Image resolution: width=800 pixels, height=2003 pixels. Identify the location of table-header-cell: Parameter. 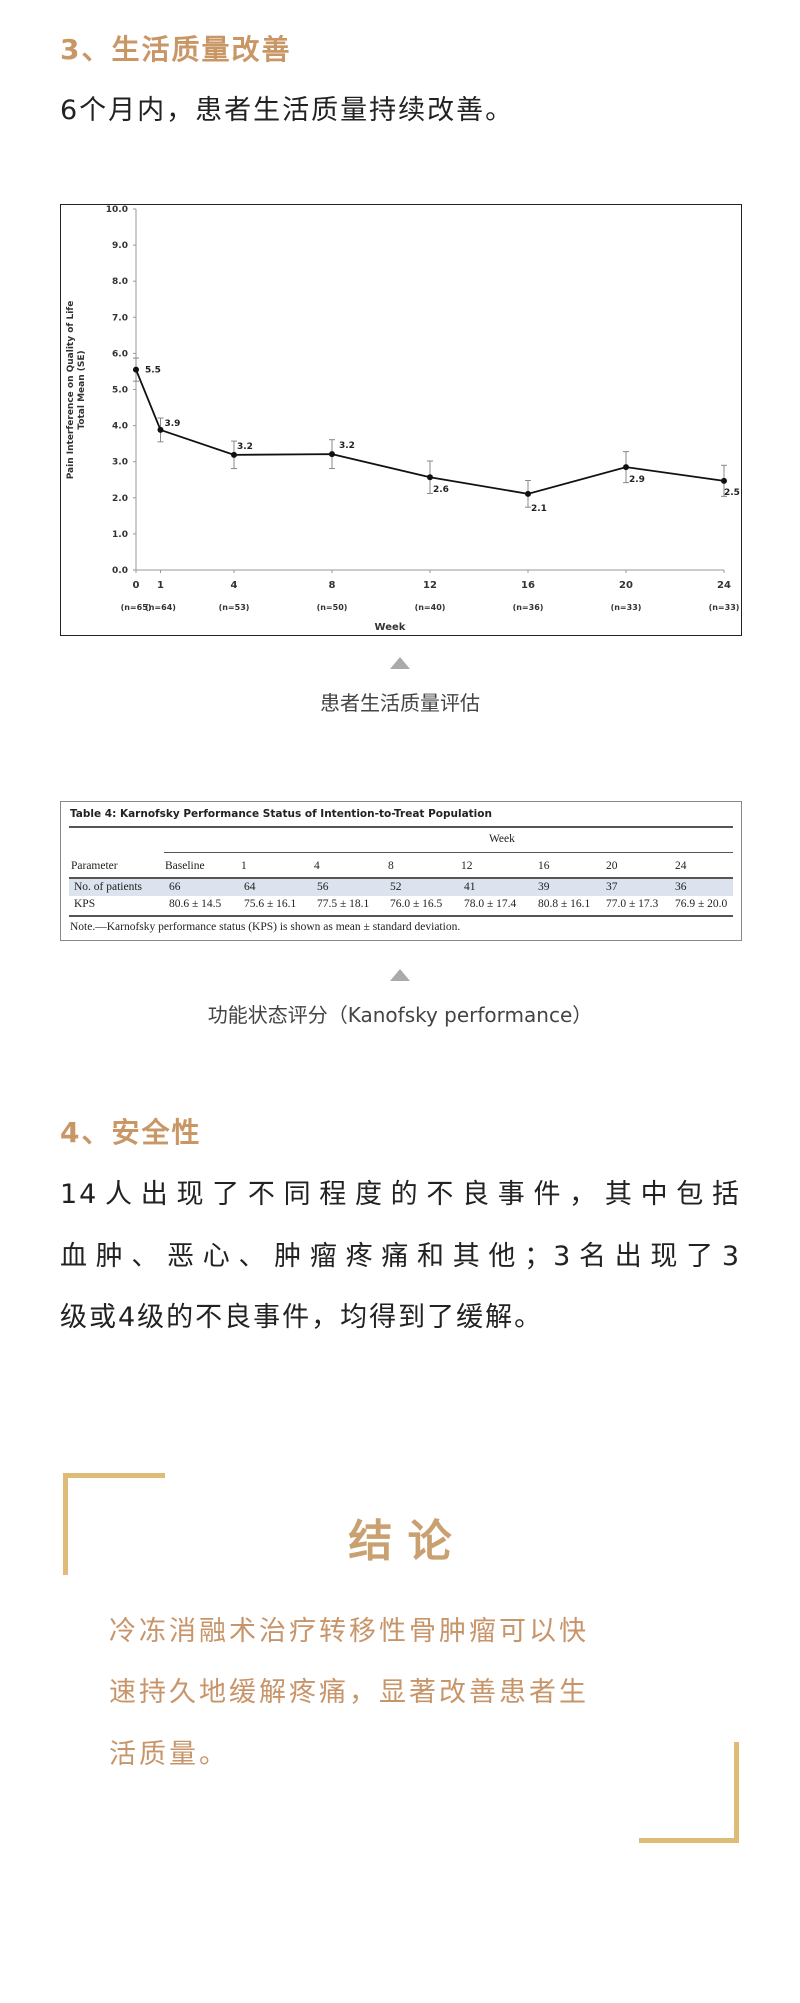
(94, 866).